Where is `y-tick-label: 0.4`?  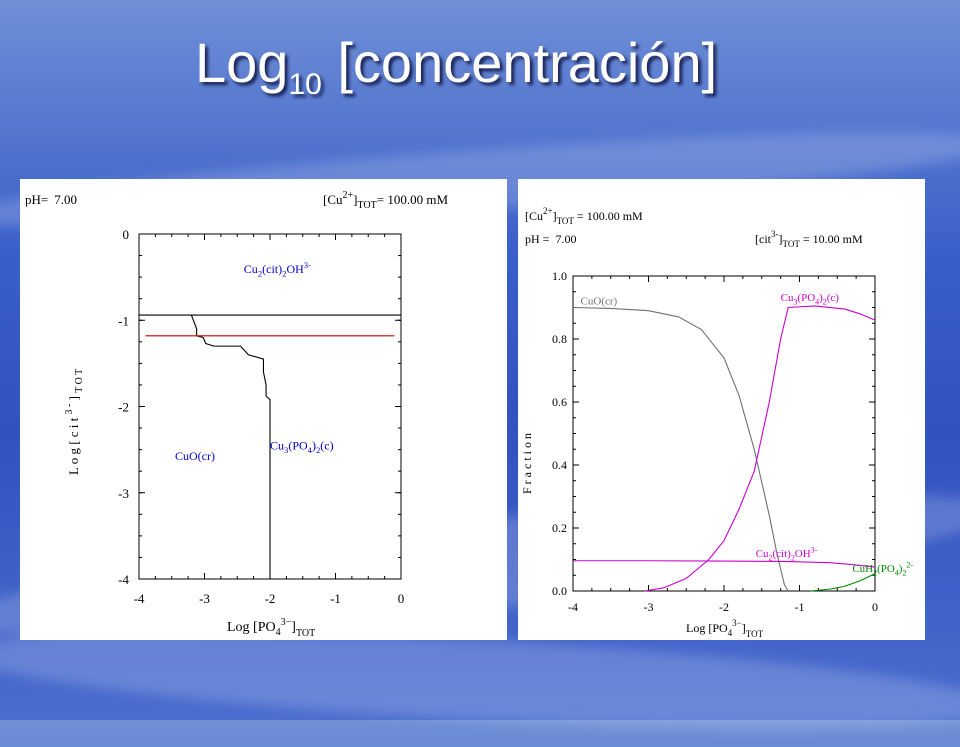 y-tick-label: 0.4 is located at coordinates (559, 465).